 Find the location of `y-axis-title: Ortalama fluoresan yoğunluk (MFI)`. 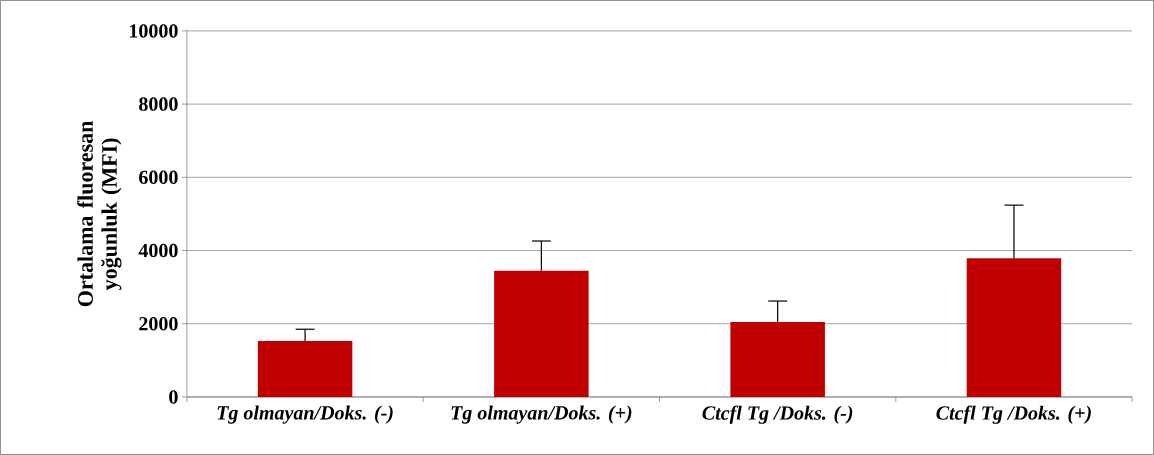

y-axis-title: Ortalama fluoresan yoğunluk (MFI) is located at coordinates (99, 213).